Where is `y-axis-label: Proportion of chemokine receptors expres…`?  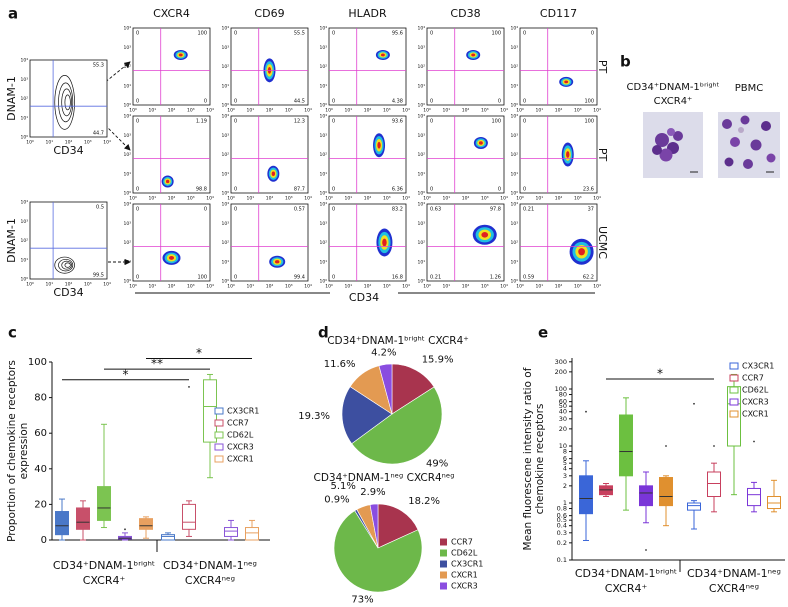 y-axis-label: Proportion of chemokine receptors expres… is located at coordinates (18, 451).